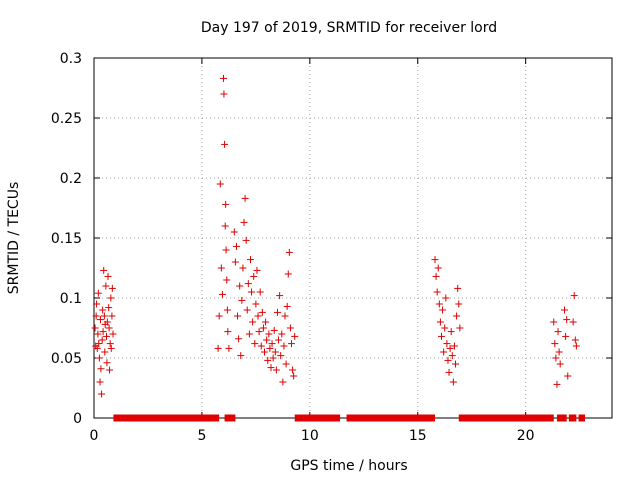 This screenshot has height=480, width=640. I want to click on x-tick-label: 0, so click(94, 436).